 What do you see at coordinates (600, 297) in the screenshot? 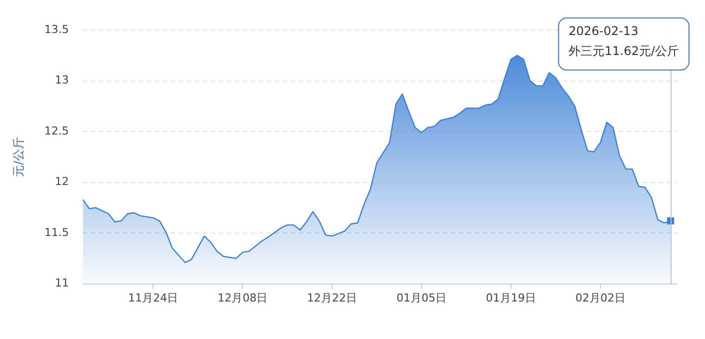
I see `x-tick-label: 02月02日` at bounding box center [600, 297].